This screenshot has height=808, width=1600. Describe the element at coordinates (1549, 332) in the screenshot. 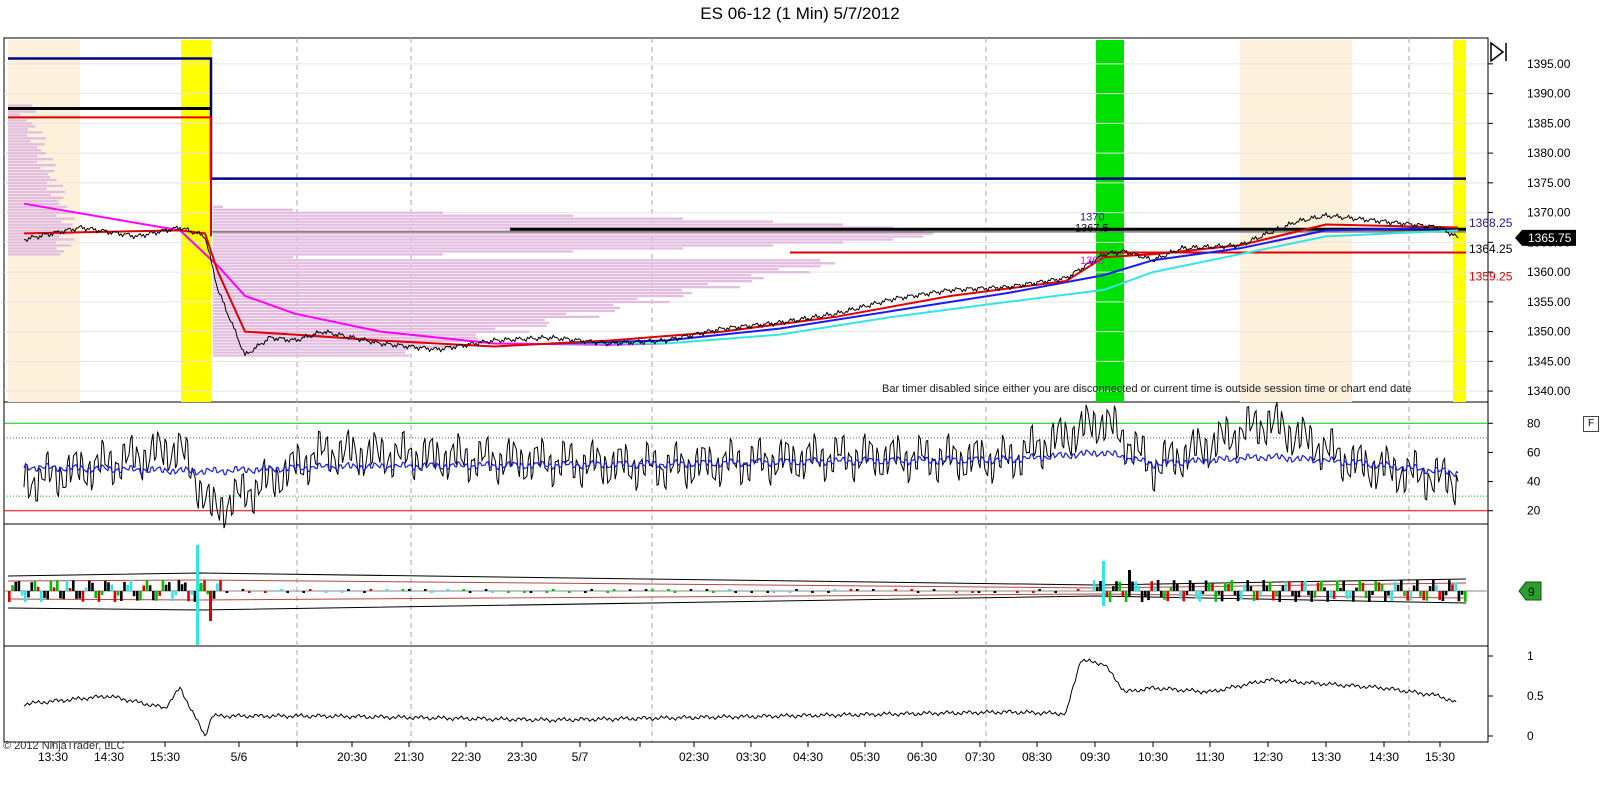

I see `price-tick-label: 1350.00` at that location.